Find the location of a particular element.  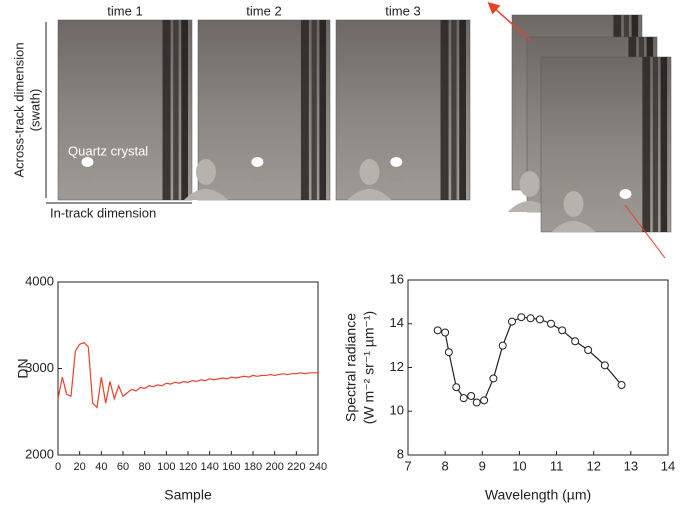

y-tick-label: 8 is located at coordinates (400, 453).